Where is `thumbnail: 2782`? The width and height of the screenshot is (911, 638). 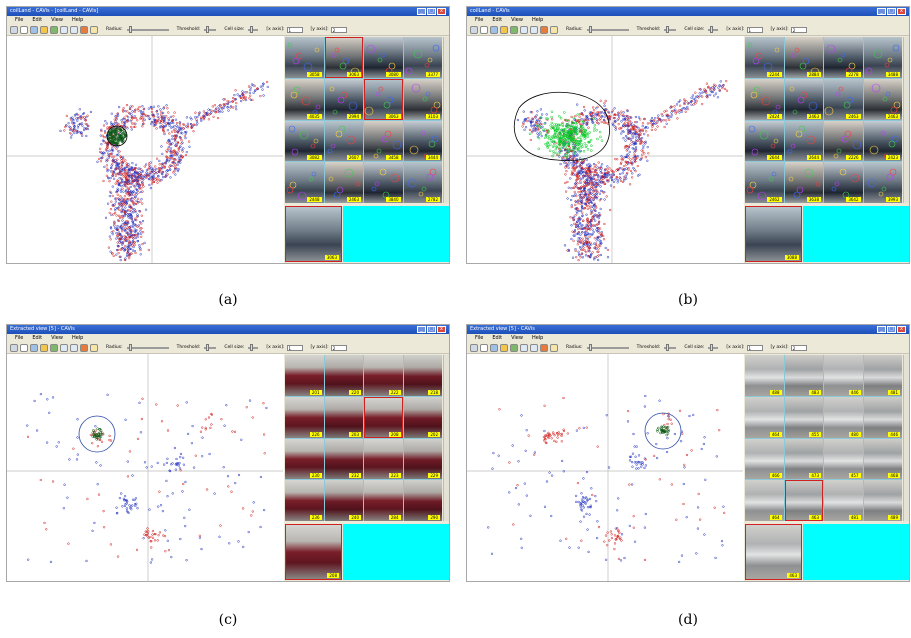 thumbnail: 2782 is located at coordinates (422, 182).